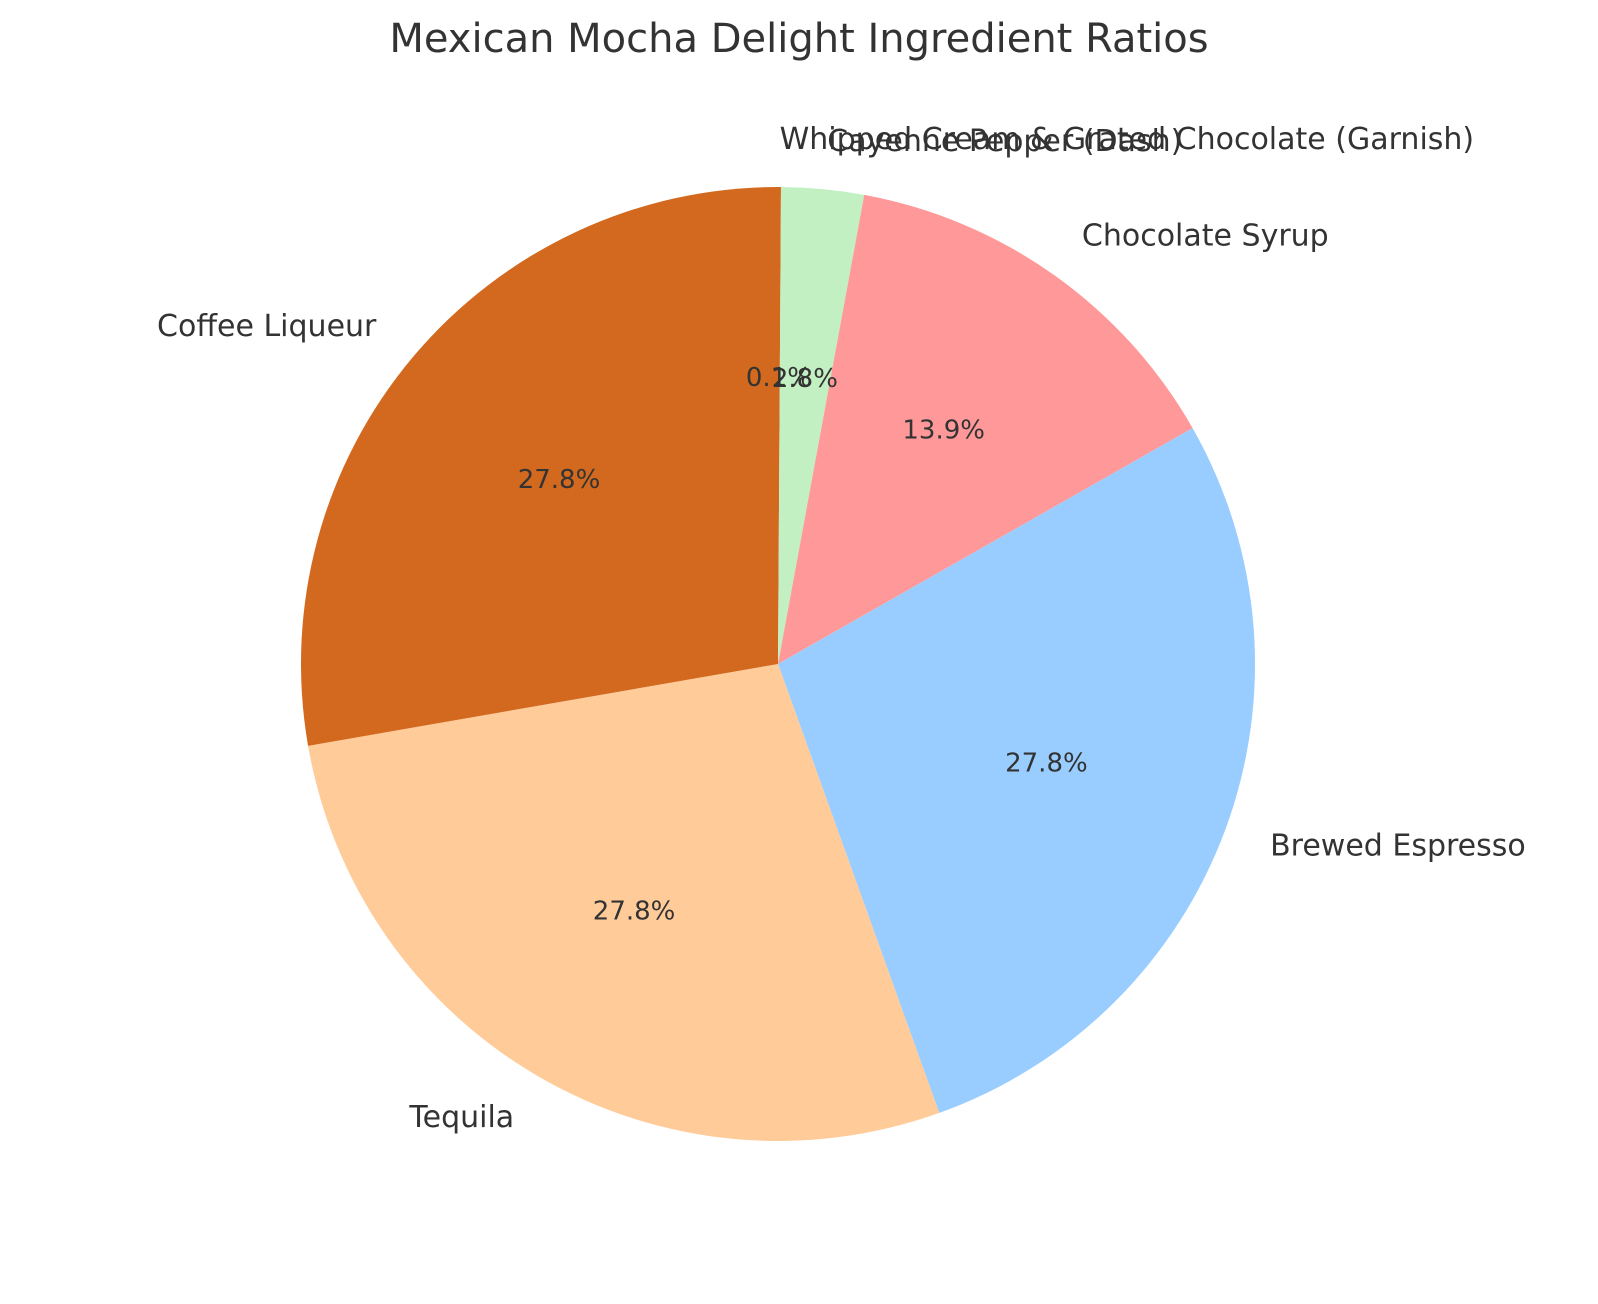 This screenshot has width=1598, height=1304. What do you see at coordinates (1205, 236) in the screenshot?
I see `slice-label-chocolate-syrup: Chocolate Syrup` at bounding box center [1205, 236].